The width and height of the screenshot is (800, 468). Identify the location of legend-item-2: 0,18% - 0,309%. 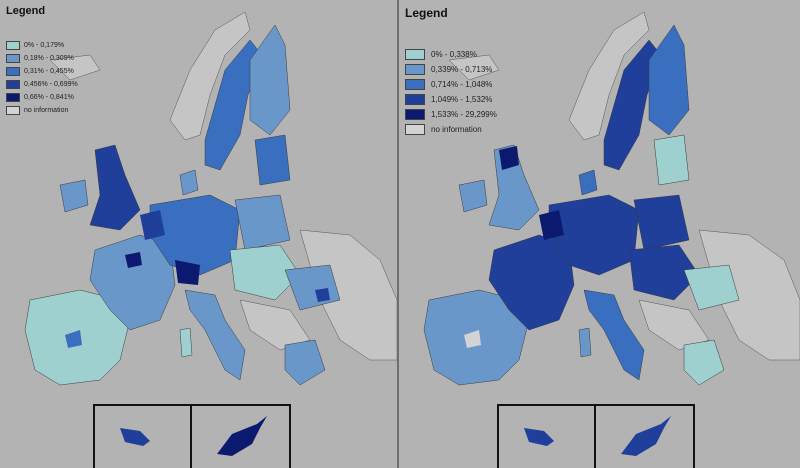
(42, 58).